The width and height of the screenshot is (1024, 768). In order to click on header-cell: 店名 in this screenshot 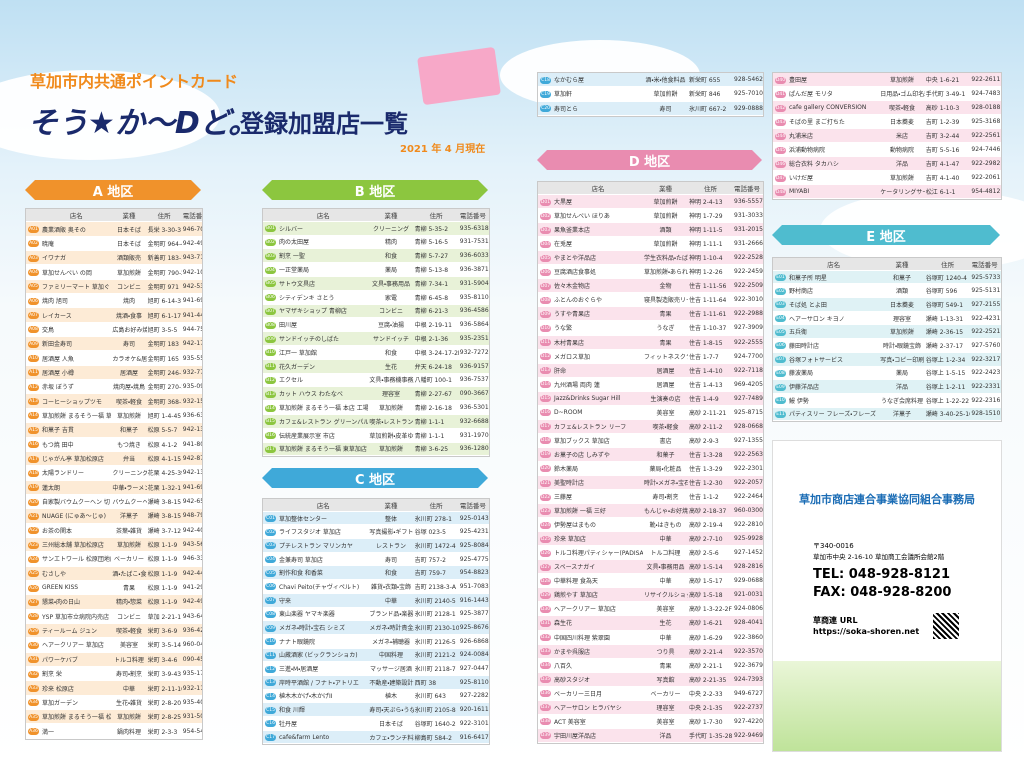, I will do `click(323, 215)`.